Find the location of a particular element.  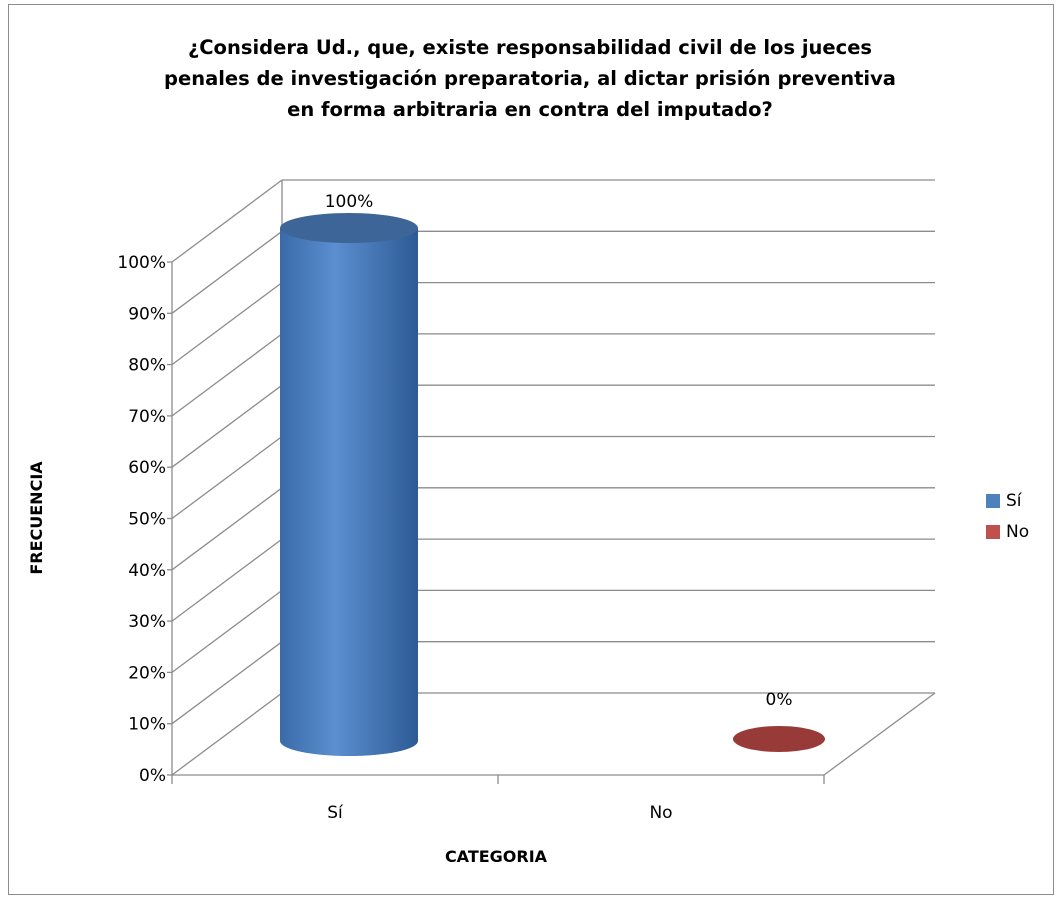

y-tick-label: 100% is located at coordinates (141, 263).